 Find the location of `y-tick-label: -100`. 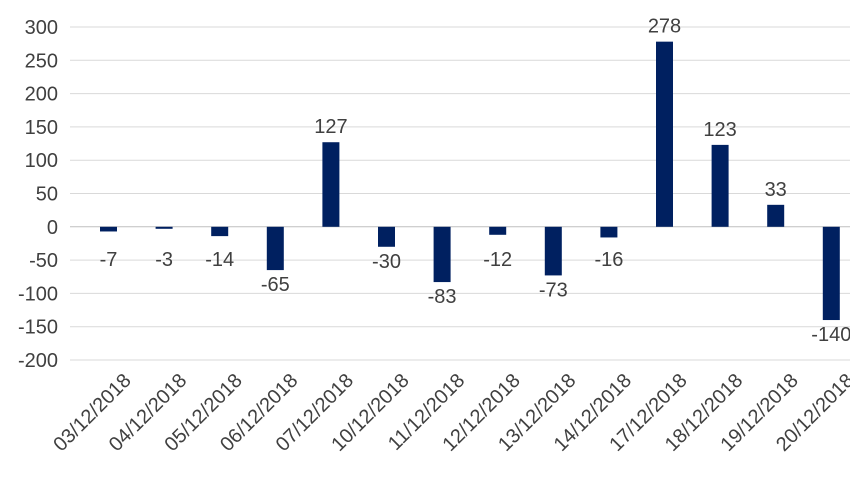

y-tick-label: -100 is located at coordinates (38, 294).